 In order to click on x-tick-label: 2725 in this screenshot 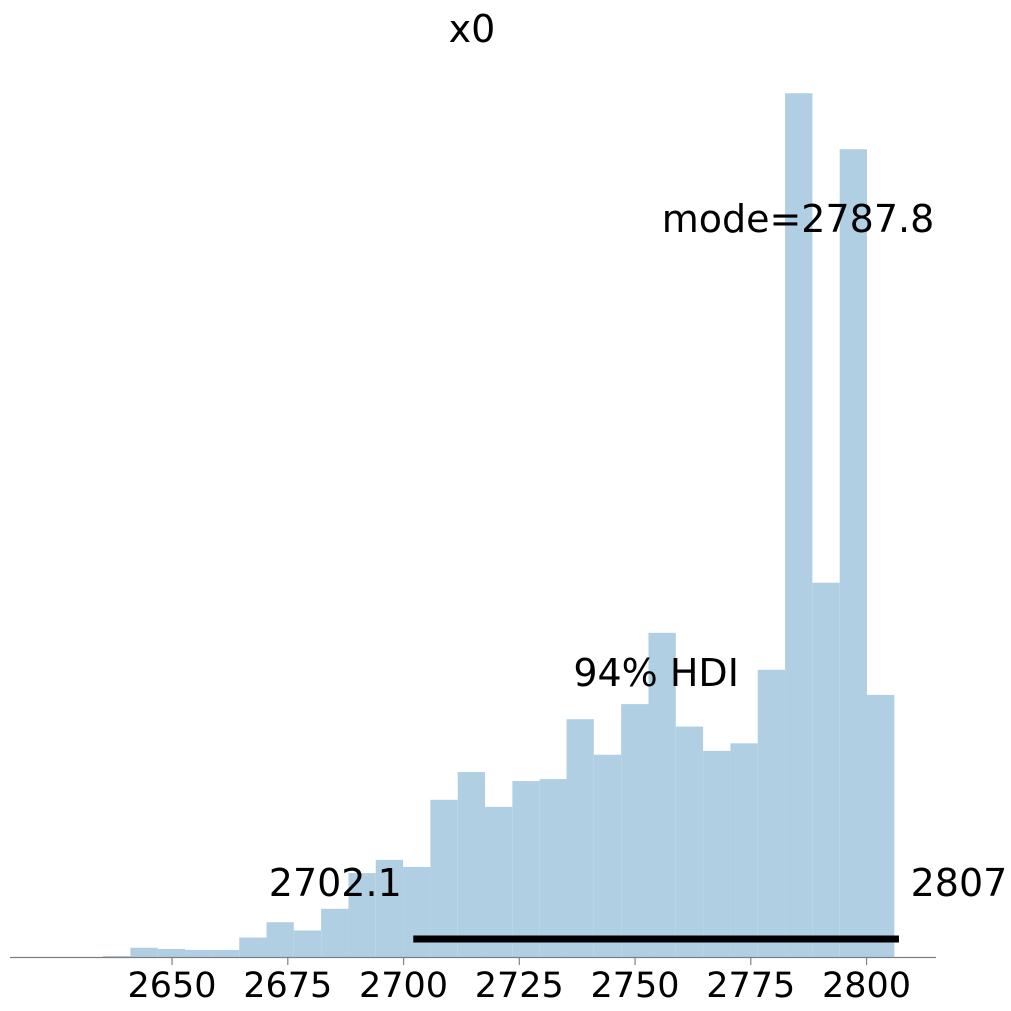, I will do `click(519, 986)`.